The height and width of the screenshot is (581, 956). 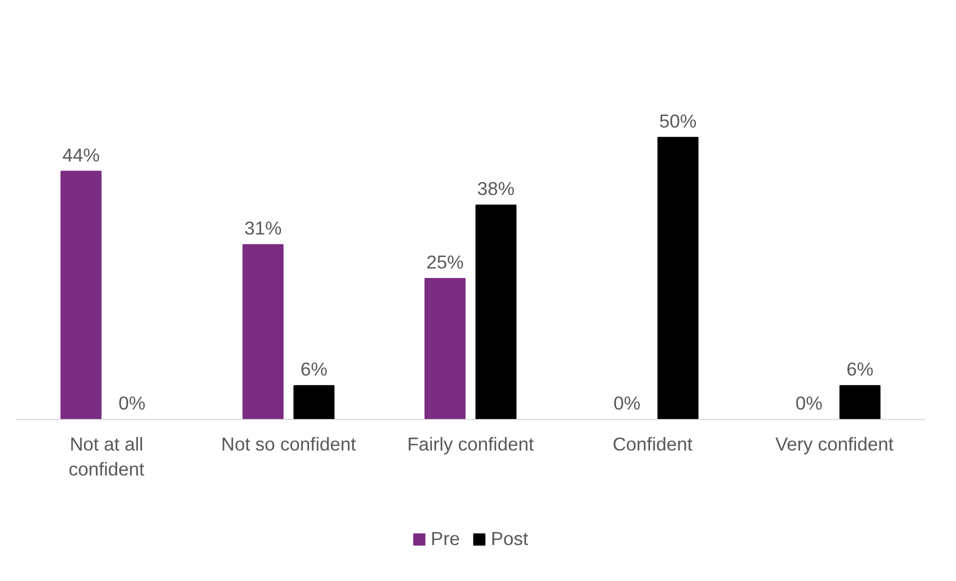 I want to click on x-tick-label: Fairly confident, so click(x=471, y=443).